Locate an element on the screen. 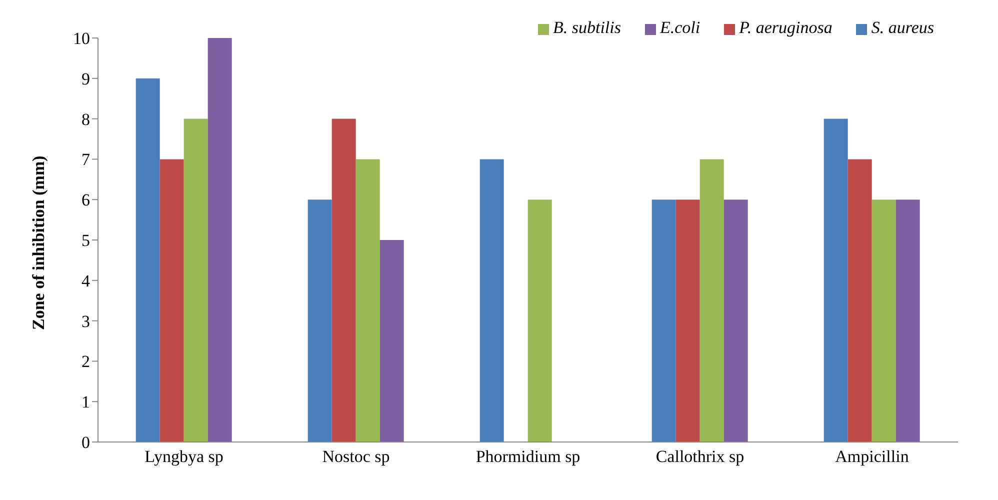 The image size is (998, 500). y-tick-label: 3 is located at coordinates (86, 321).